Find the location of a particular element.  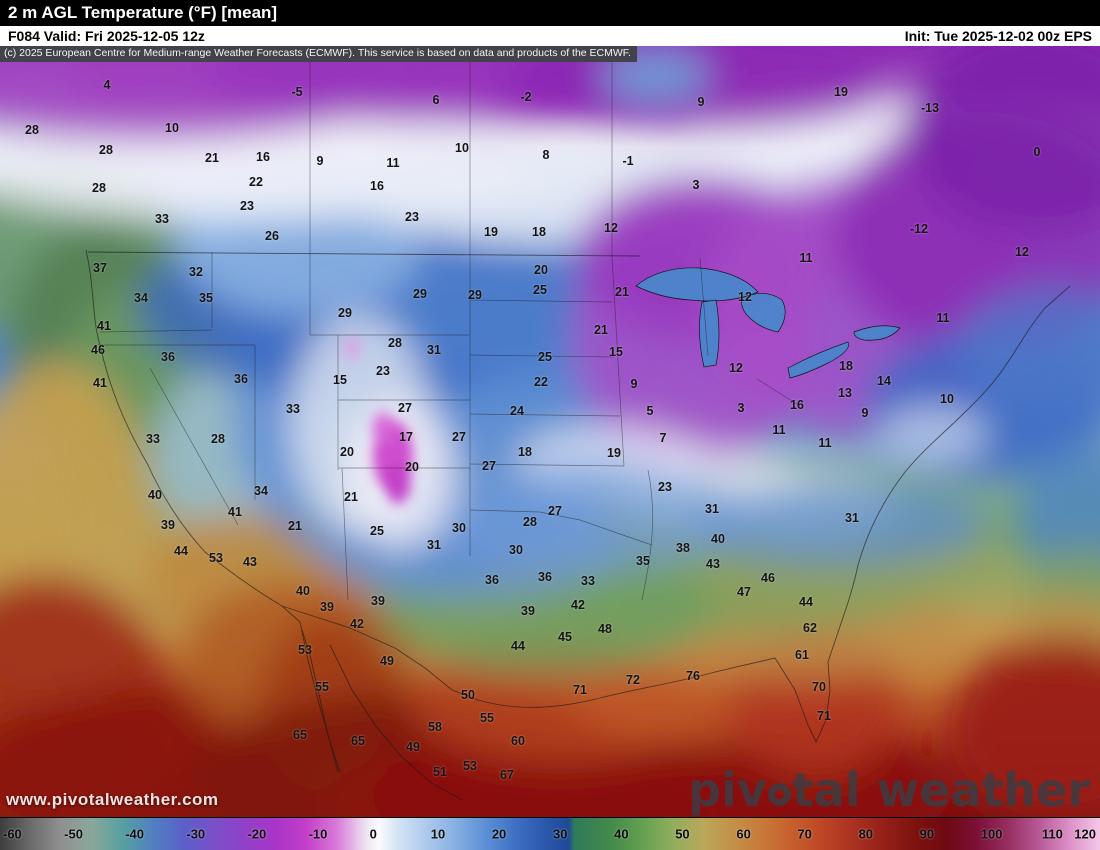

great-lakes is located at coordinates (768, 323).